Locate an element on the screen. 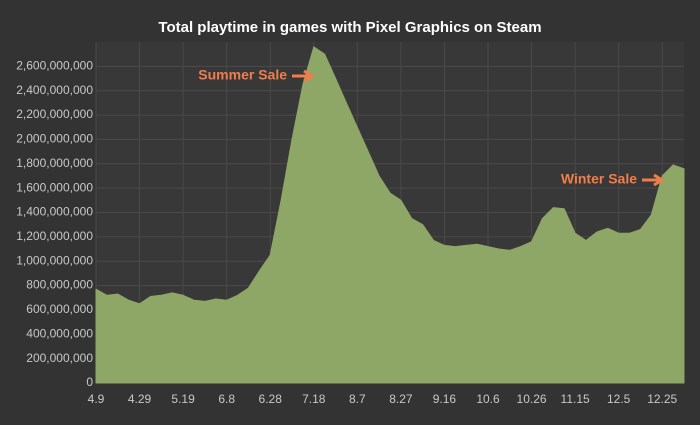  y-tick-label: 1,200,000,000 is located at coordinates (54, 236).